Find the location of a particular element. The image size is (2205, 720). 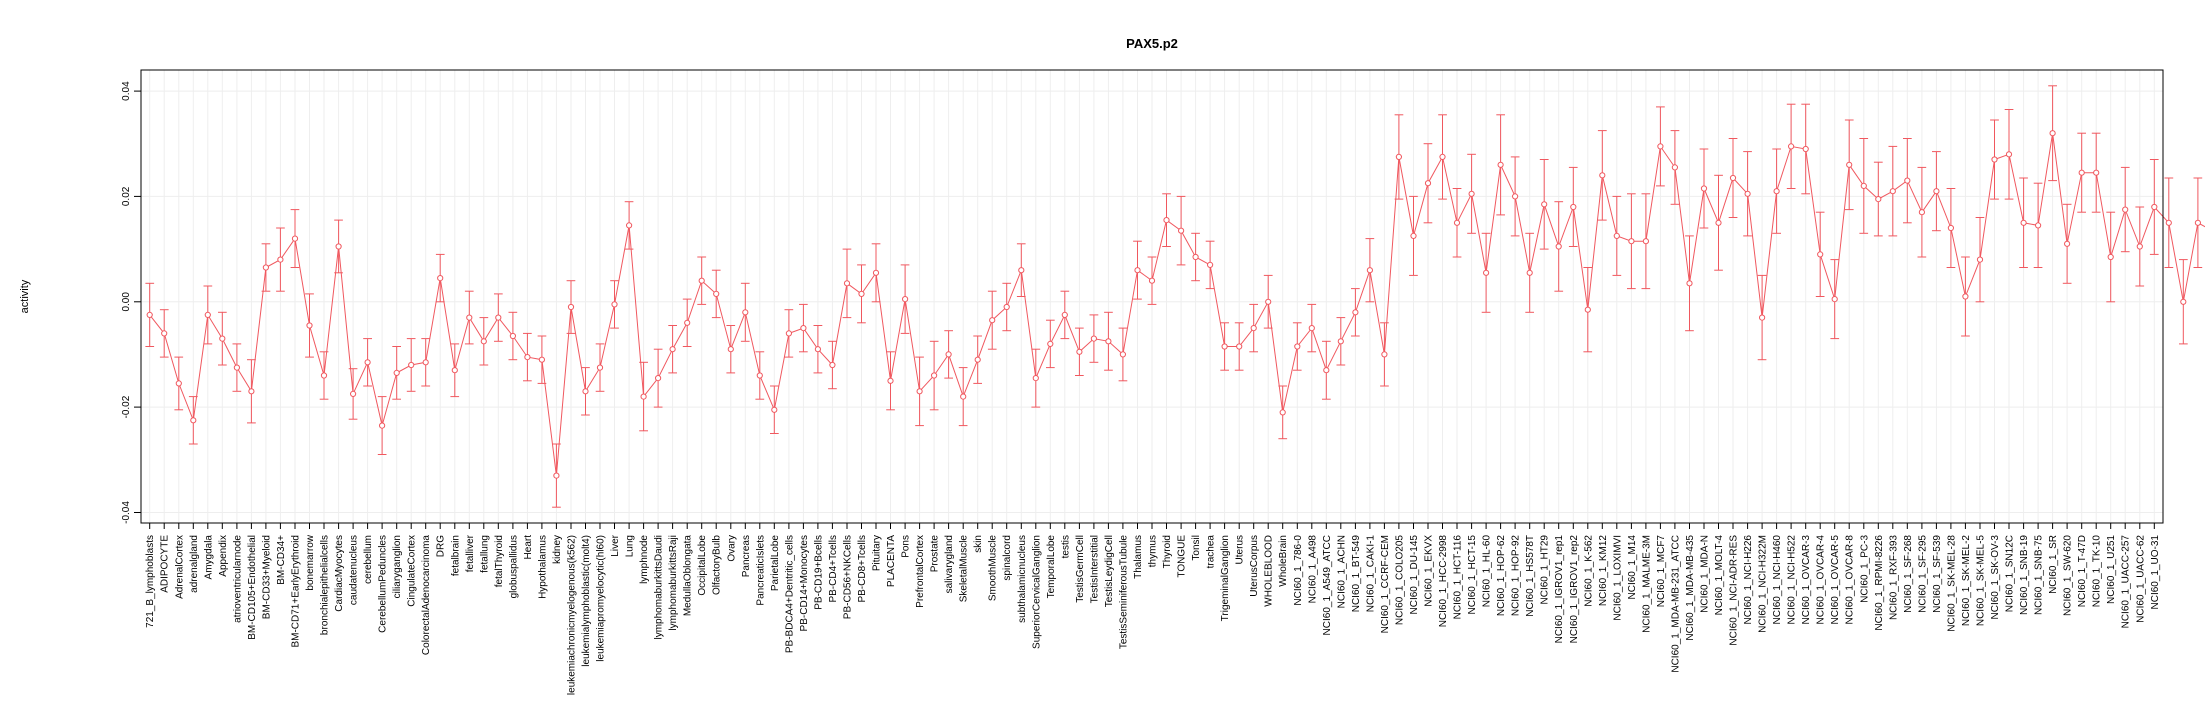

x-tick-label: PrefrontalCortex is located at coordinates (920, 571).